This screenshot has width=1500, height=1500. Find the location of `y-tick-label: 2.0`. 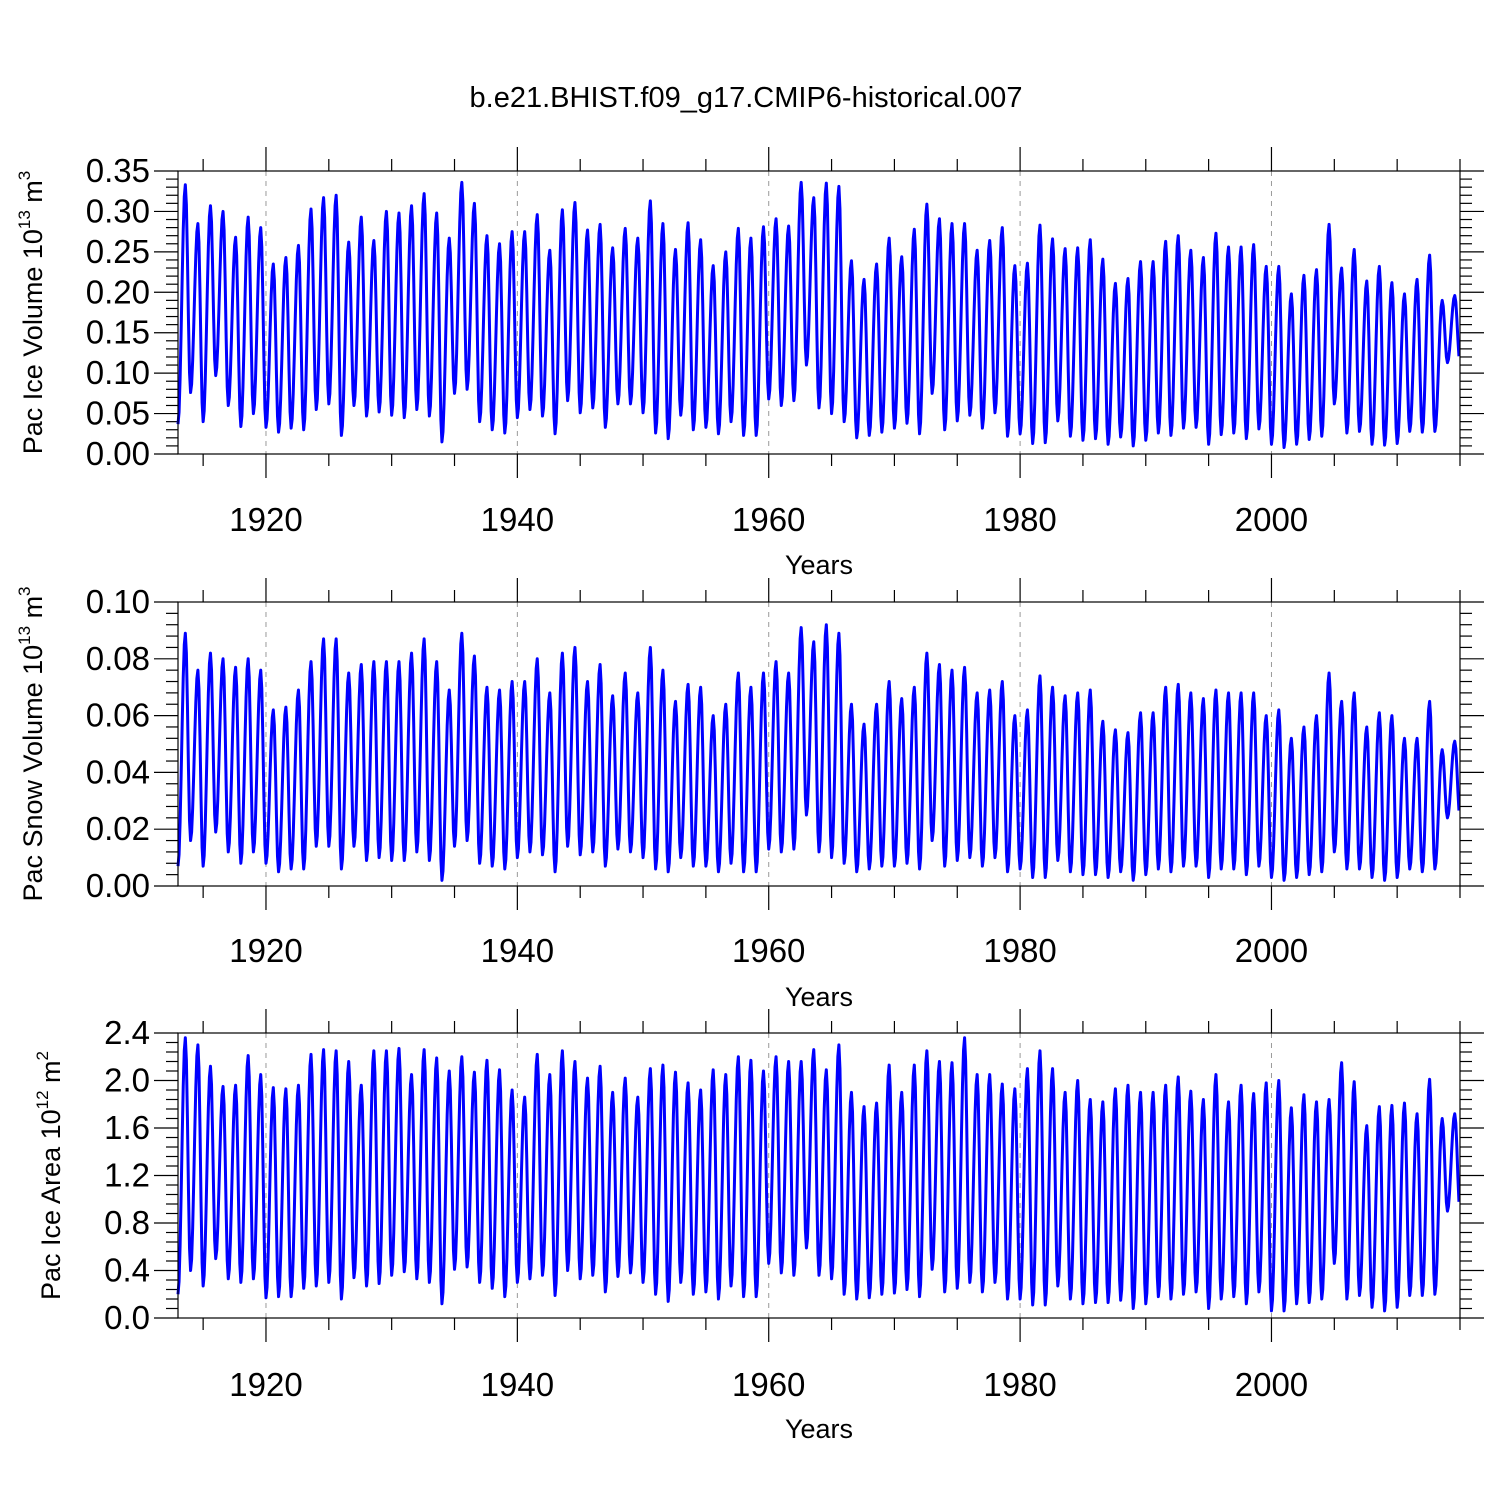

y-tick-label: 2.0 is located at coordinates (127, 1080).